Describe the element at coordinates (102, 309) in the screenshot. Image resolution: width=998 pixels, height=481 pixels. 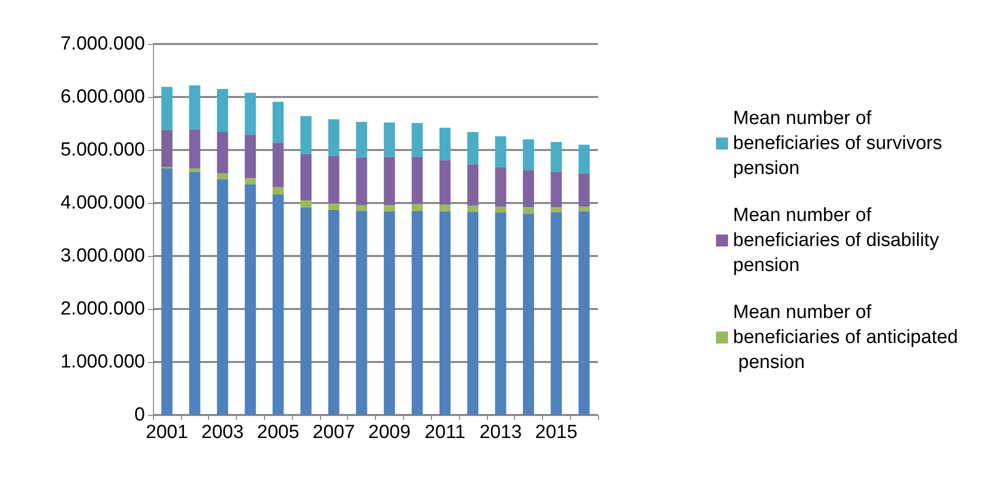
I see `y-tick-label: 2.000.000` at that location.